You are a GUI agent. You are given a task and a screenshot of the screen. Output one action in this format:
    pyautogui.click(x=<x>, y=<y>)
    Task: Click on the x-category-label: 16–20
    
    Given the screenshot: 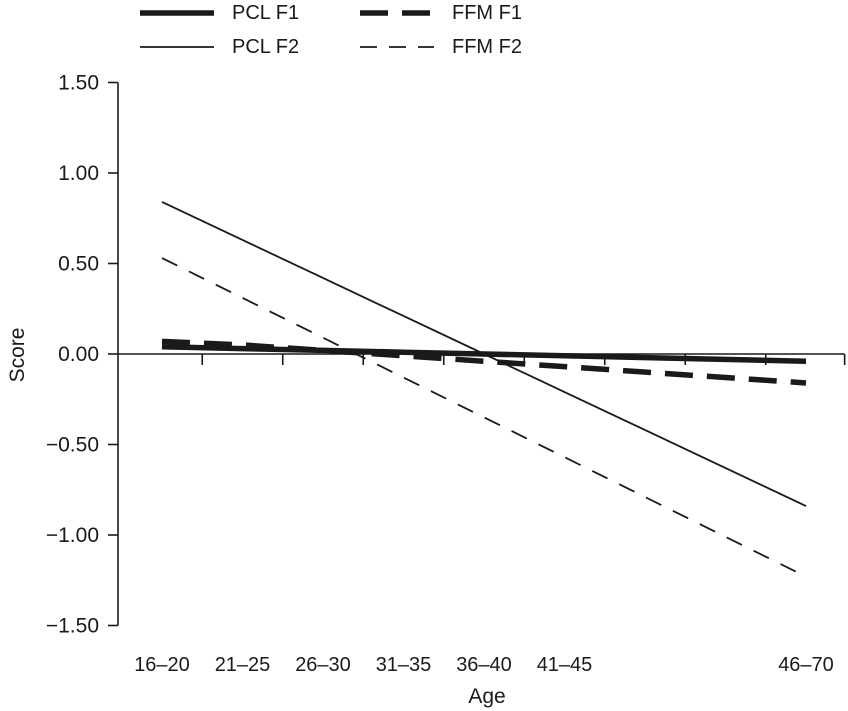 What is the action you would take?
    pyautogui.click(x=162, y=665)
    